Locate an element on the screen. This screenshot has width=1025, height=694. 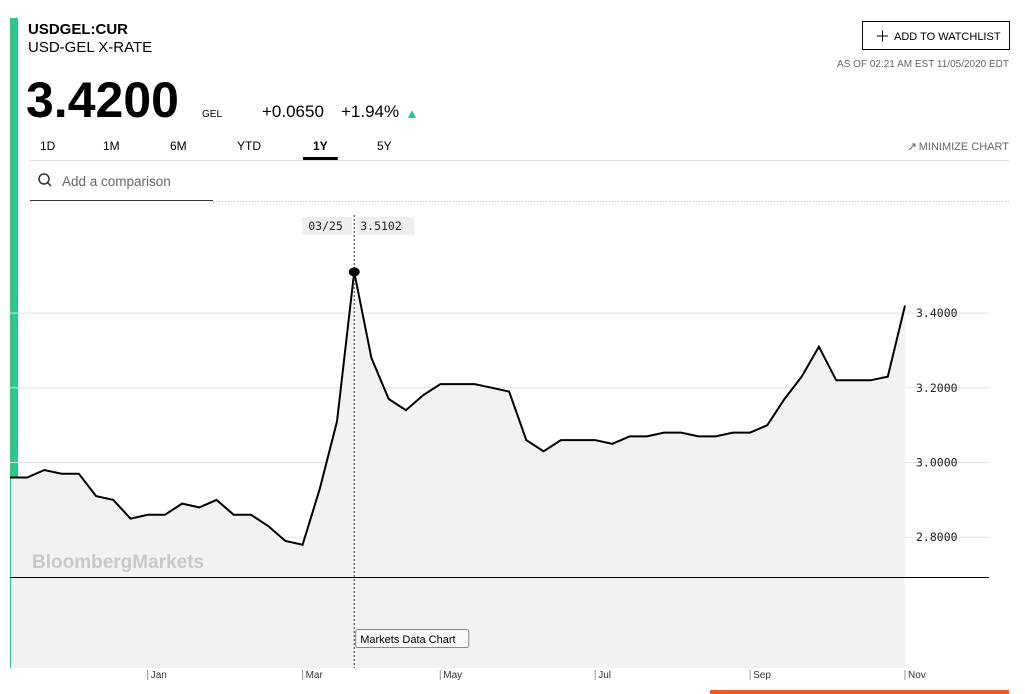
search-placeholder: Add a comparison is located at coordinates (116, 181).